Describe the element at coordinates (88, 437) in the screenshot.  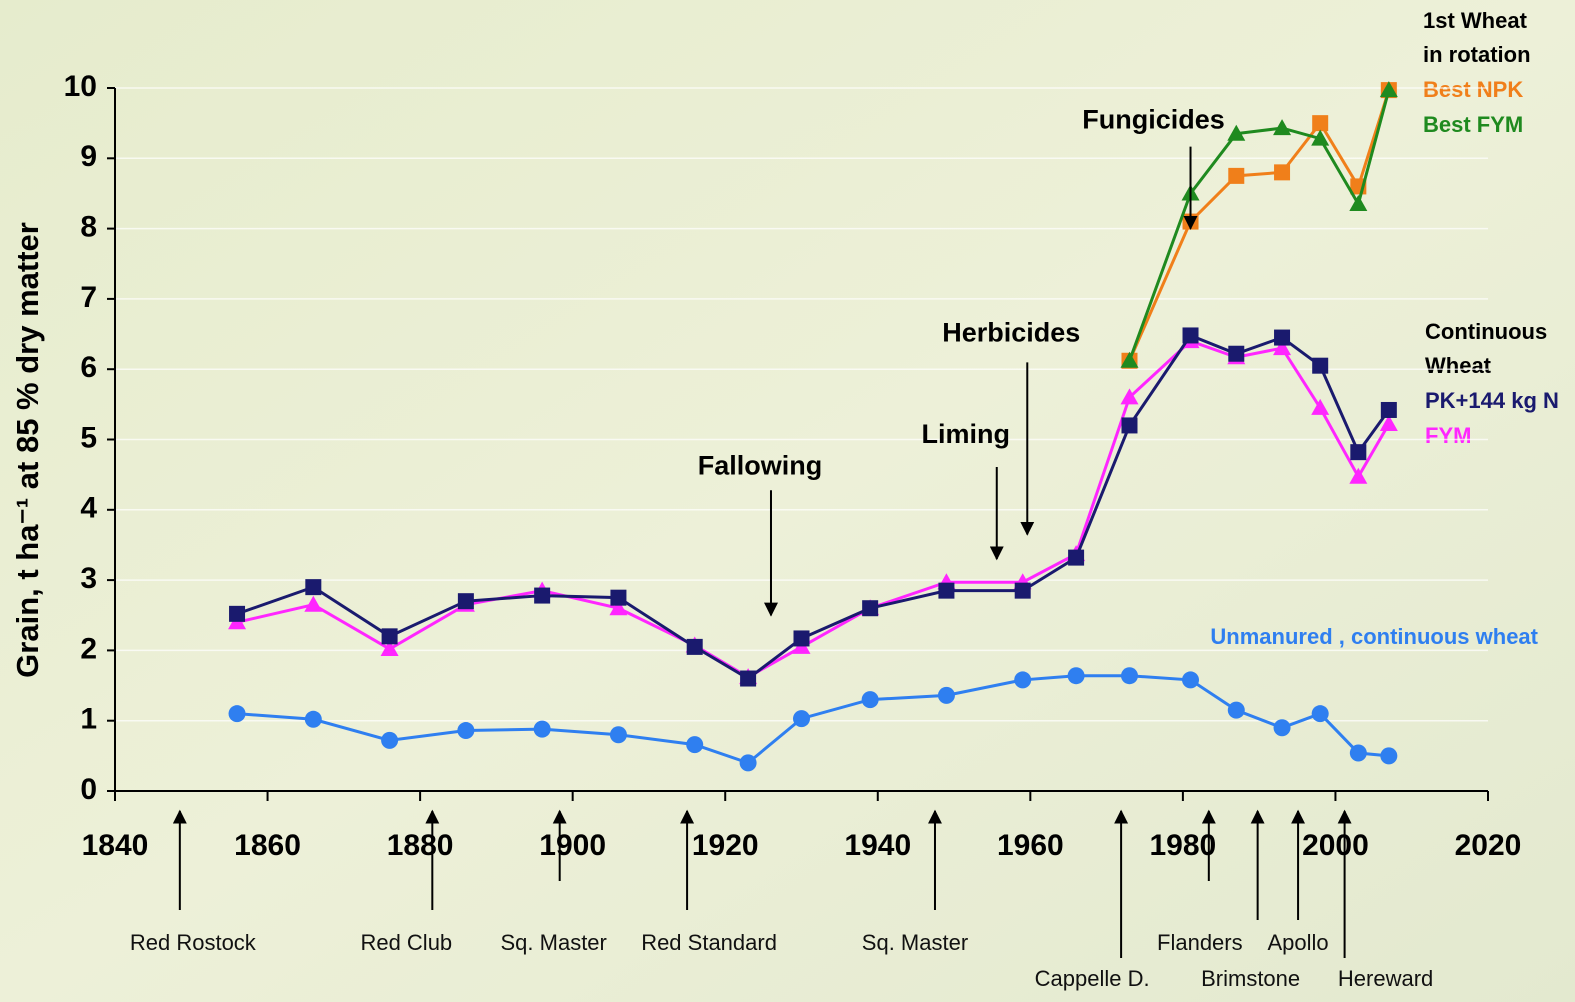
I see `y-tick-label: 5` at that location.